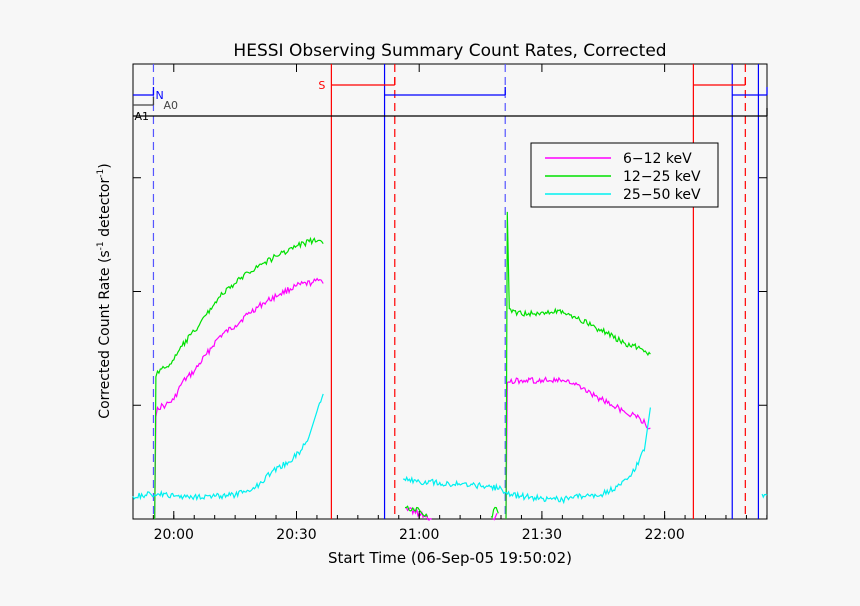 The height and width of the screenshot is (606, 860). What do you see at coordinates (174, 535) in the screenshot?
I see `x-tick-label: 20:00` at bounding box center [174, 535].